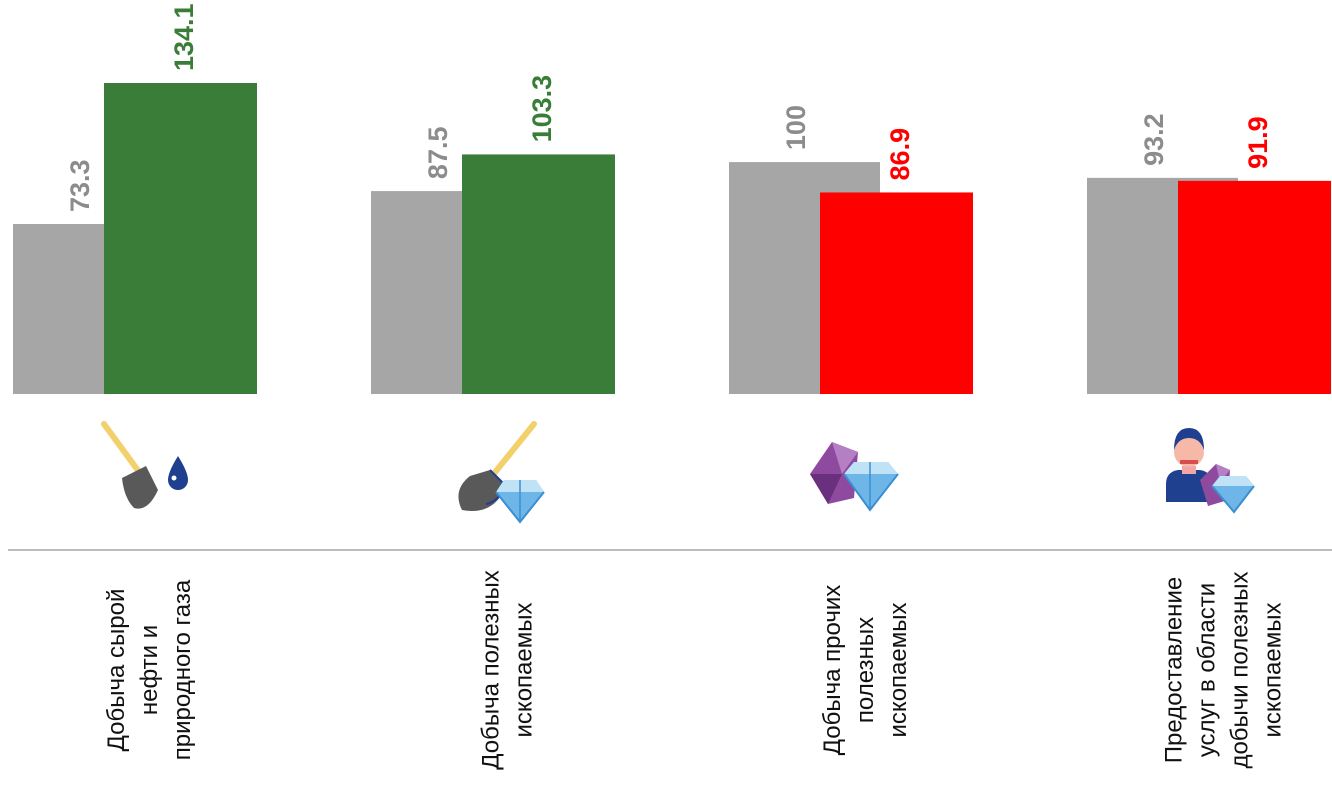 The width and height of the screenshot is (1332, 790). Describe the element at coordinates (144, 465) in the screenshot. I see `shovel-oil-drop-icon` at that location.